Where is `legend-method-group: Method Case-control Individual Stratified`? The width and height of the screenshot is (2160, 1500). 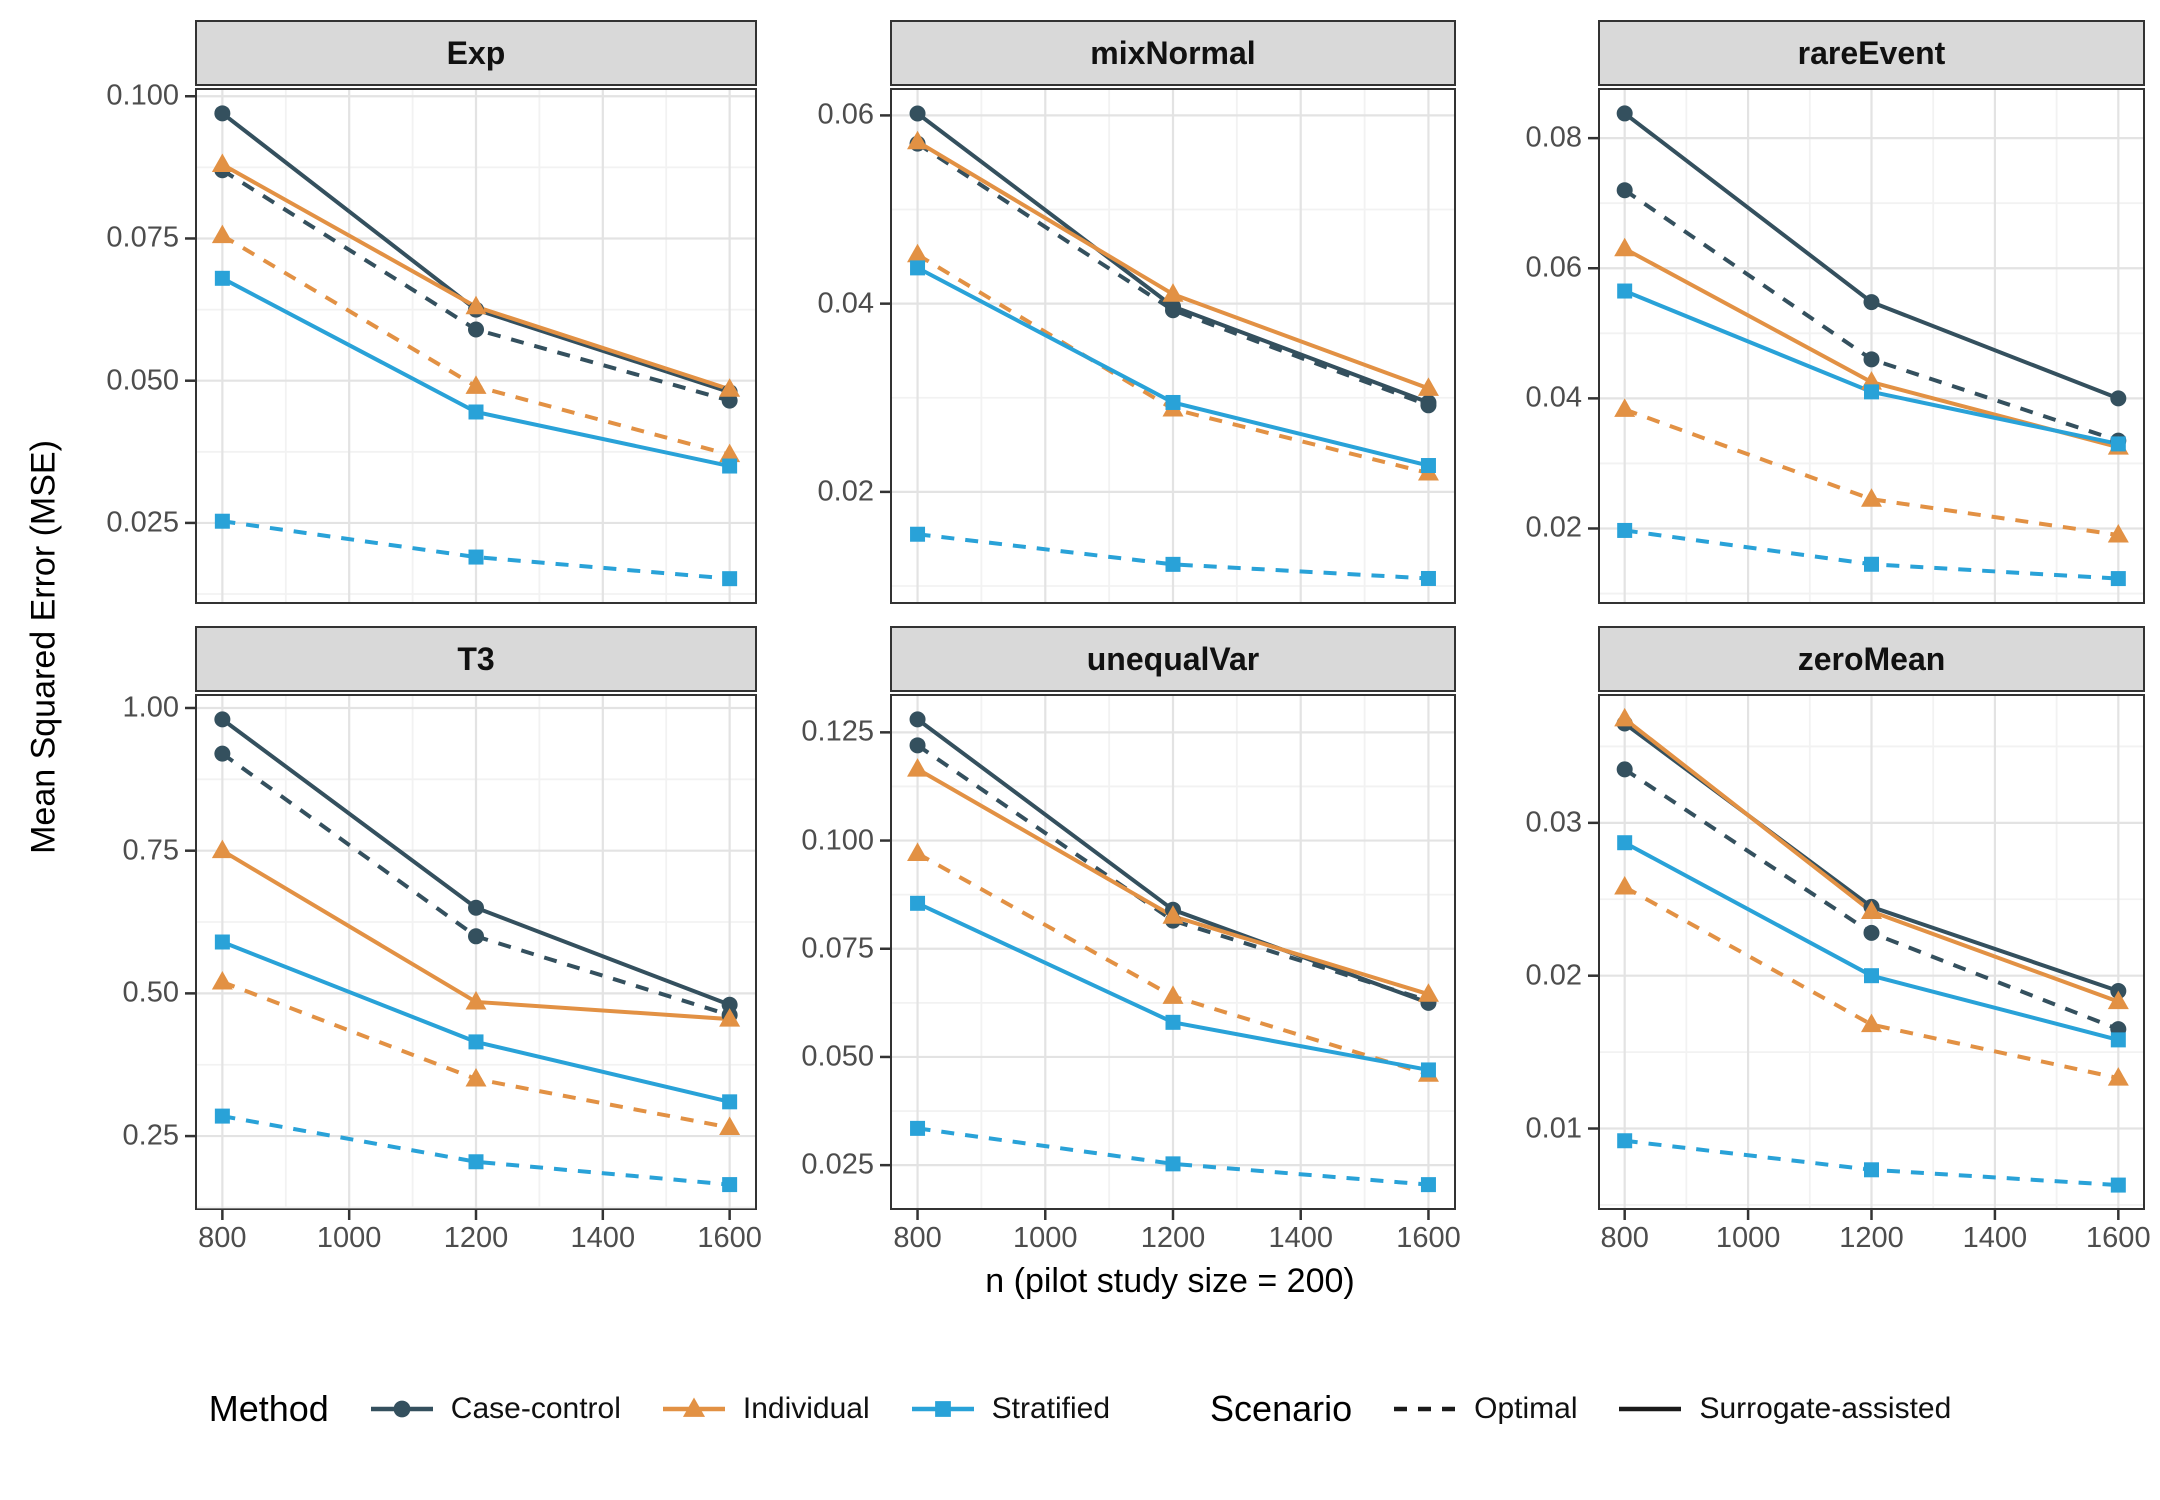 legend-method-group: Method Case-control Individual Stratified is located at coordinates (659, 1409).